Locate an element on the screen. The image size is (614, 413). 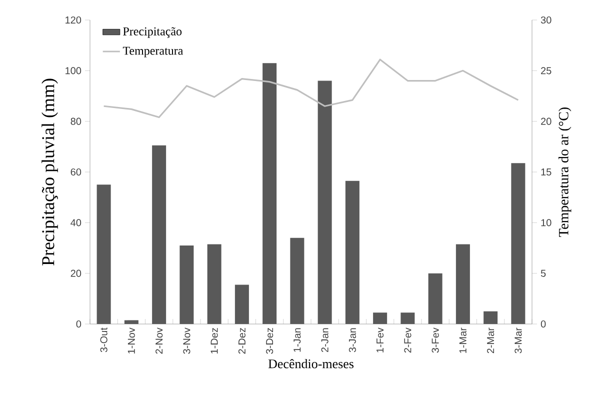
x-tick-label: 3-Fev is located at coordinates (435, 340).